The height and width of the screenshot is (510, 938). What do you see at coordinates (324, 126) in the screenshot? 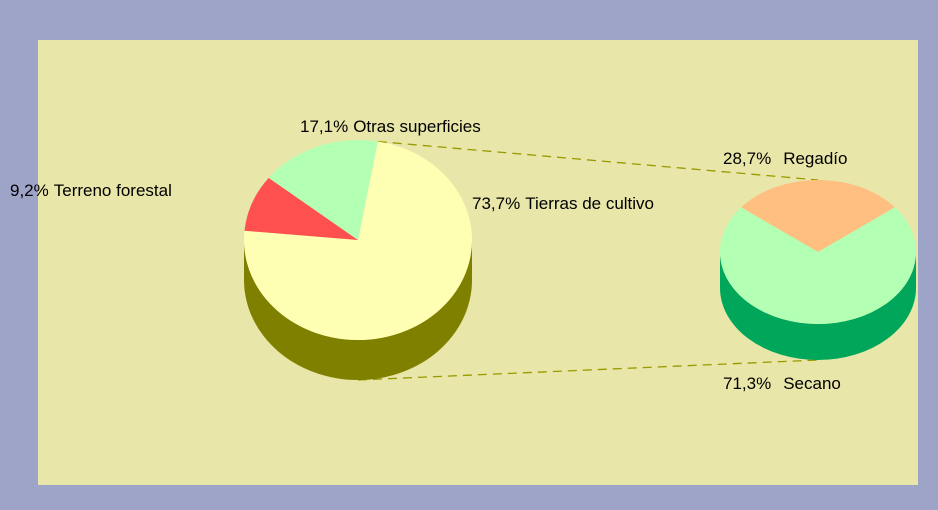
I see `label-value: 17,1%` at bounding box center [324, 126].